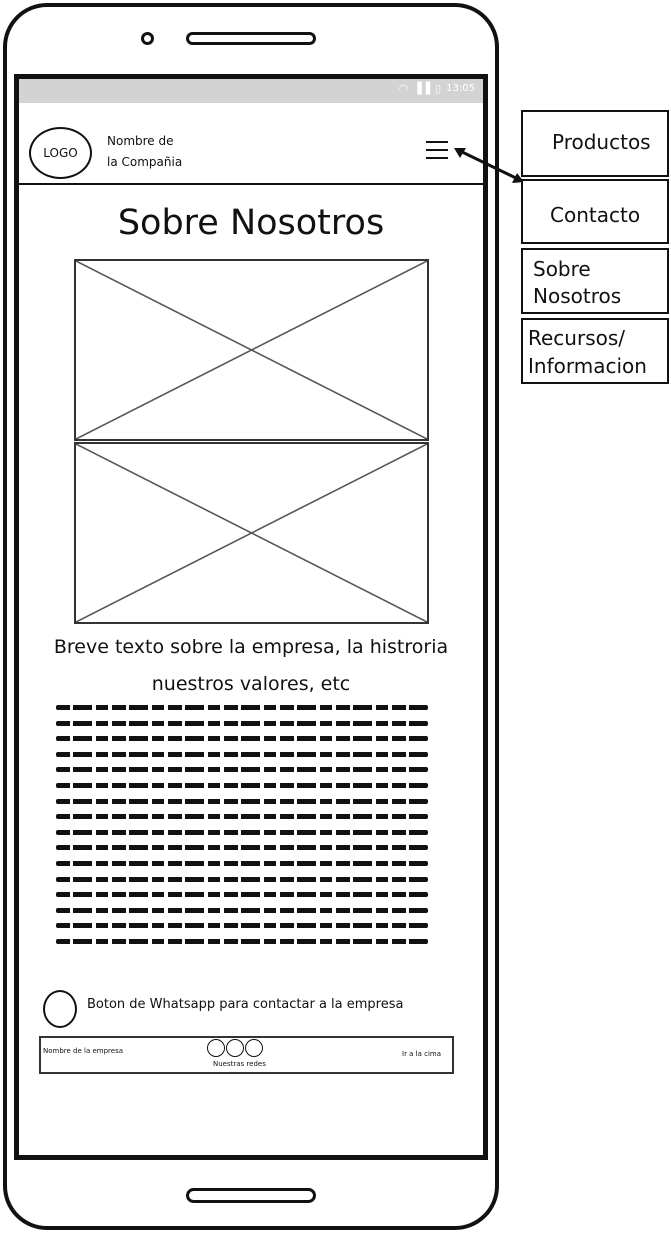 The width and height of the screenshot is (671, 1234). Describe the element at coordinates (251, 184) in the screenshot. I see `header-divider` at that location.